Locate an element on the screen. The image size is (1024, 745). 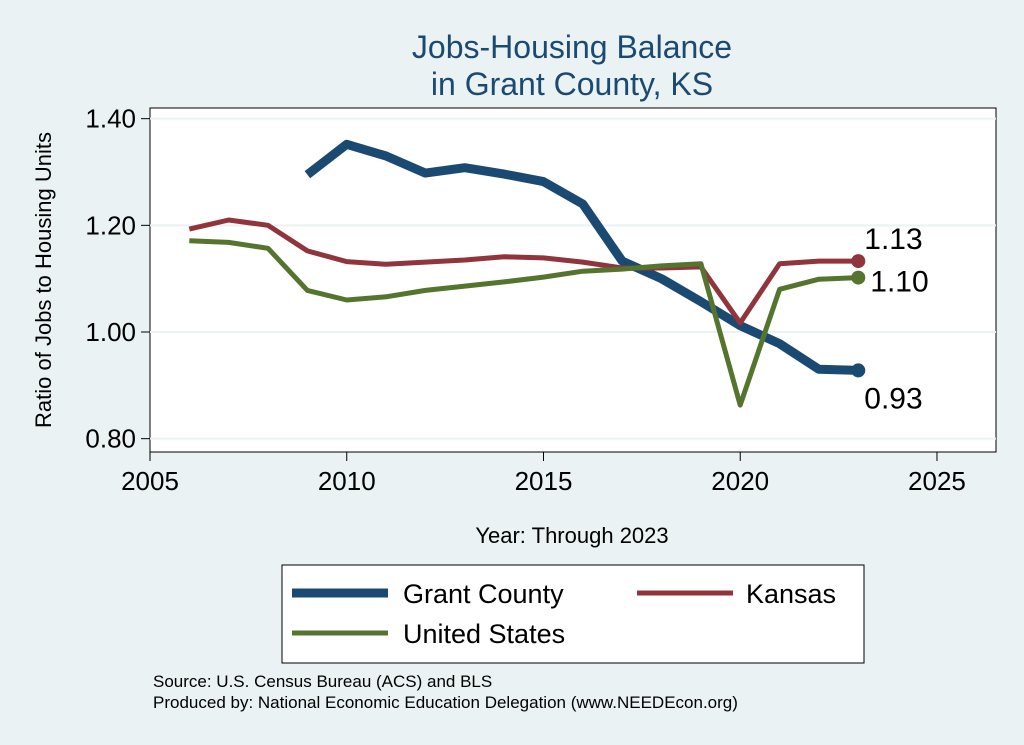
series-line-united-states is located at coordinates (524, 323).